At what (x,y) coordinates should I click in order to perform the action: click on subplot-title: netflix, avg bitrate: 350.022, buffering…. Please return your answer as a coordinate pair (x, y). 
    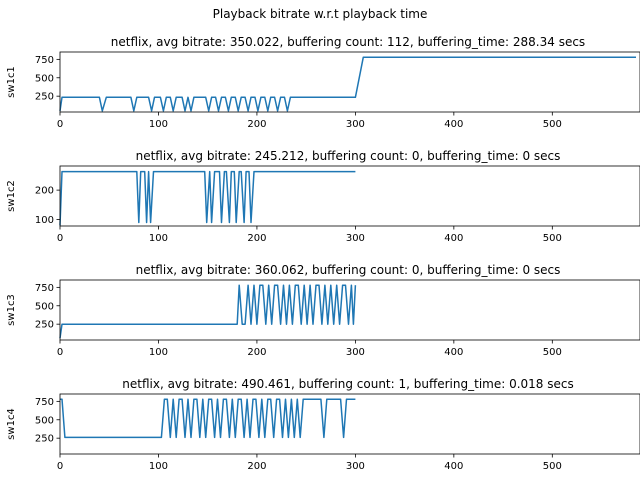
    Looking at the image, I should click on (348, 42).